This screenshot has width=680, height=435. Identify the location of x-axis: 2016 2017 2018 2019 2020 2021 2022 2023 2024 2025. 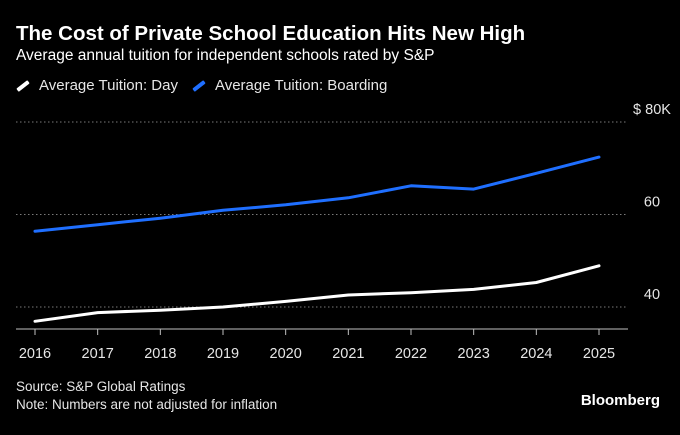
(322, 345).